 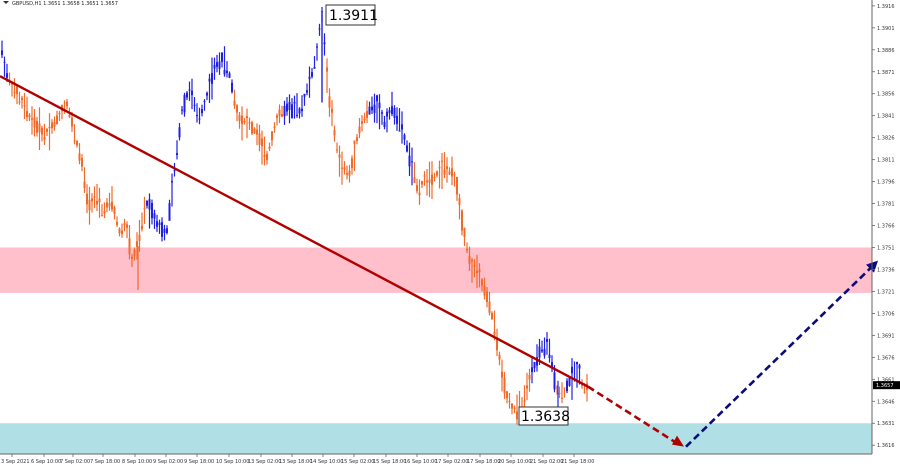 I want to click on x-tick-label: 17 Sep 02:00, so click(x=451, y=462).